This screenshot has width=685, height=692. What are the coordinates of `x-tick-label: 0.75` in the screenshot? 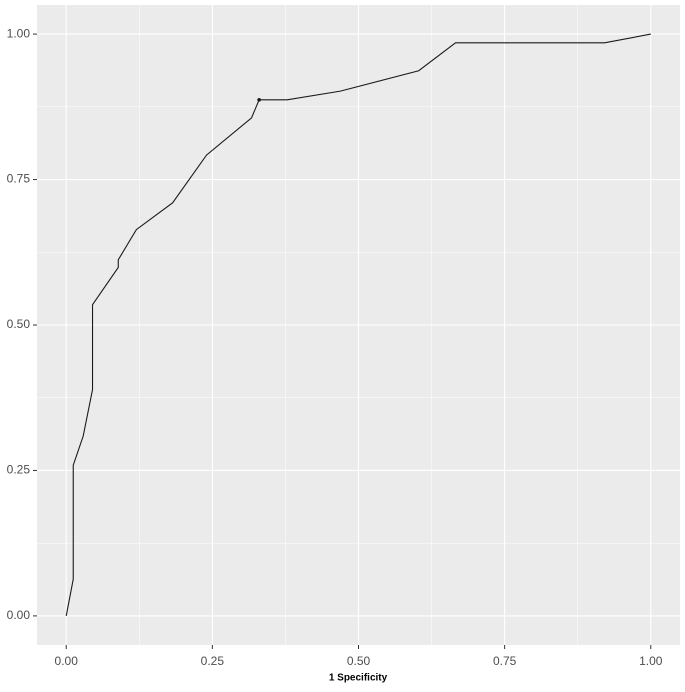 It's located at (505, 661).